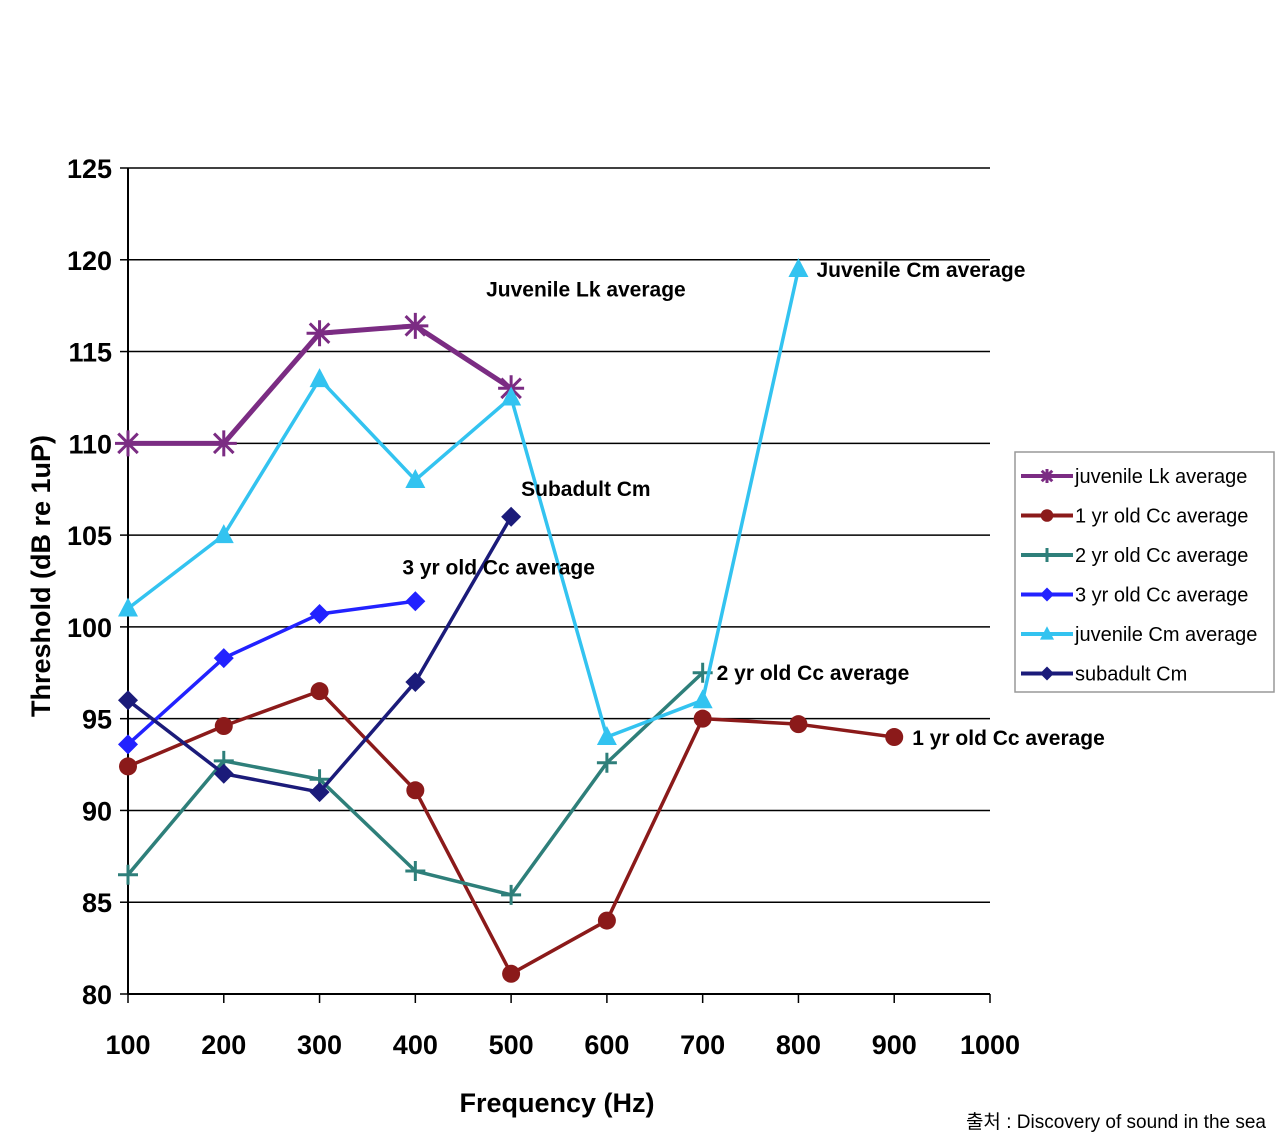 The height and width of the screenshot is (1142, 1280). What do you see at coordinates (702, 1045) in the screenshot?
I see `x-tick-label: 700` at bounding box center [702, 1045].